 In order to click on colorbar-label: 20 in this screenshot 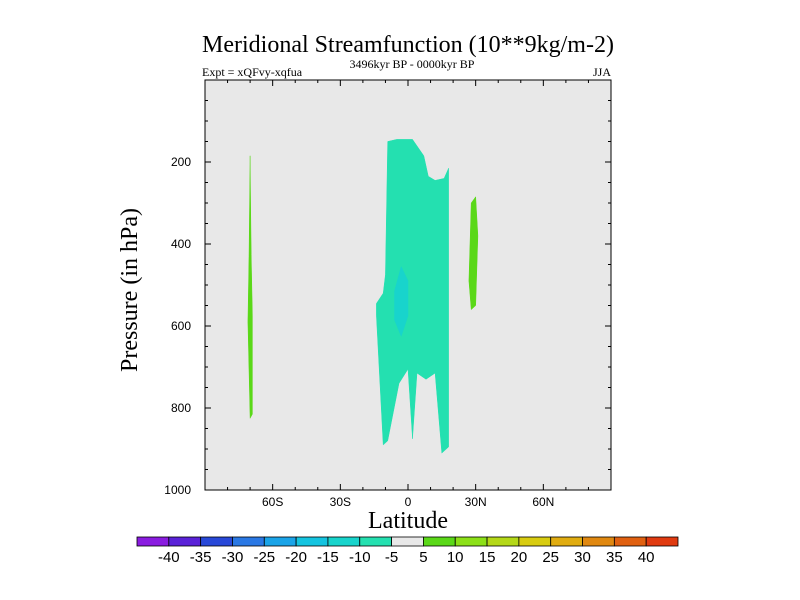, I will do `click(519, 557)`.